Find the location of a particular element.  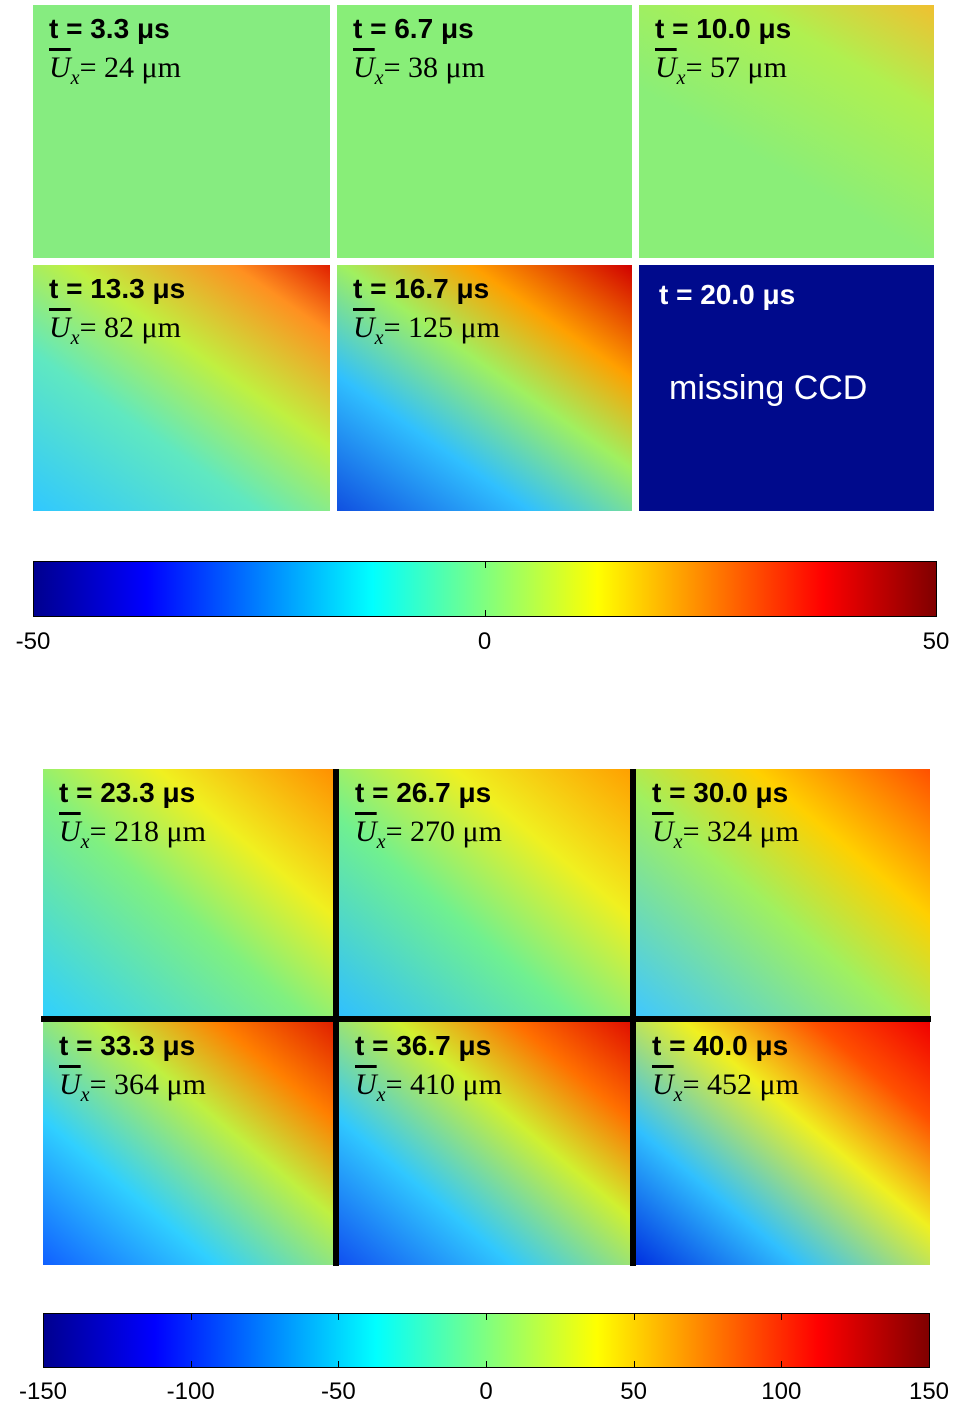

value-text: = 218 μm is located at coordinates (147, 831).